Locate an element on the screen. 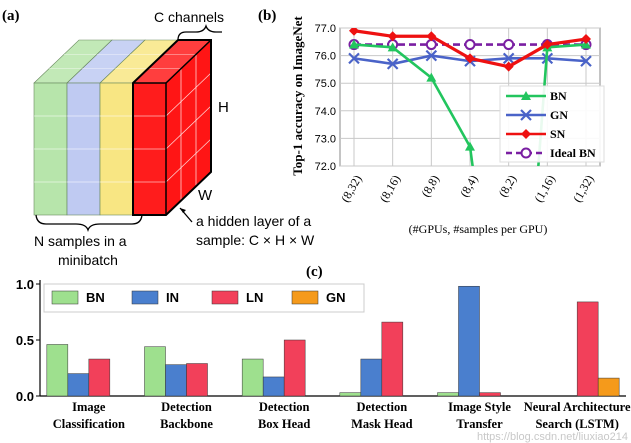 This screenshot has width=631, height=443. panel-c-label: (c) is located at coordinates (314, 272).